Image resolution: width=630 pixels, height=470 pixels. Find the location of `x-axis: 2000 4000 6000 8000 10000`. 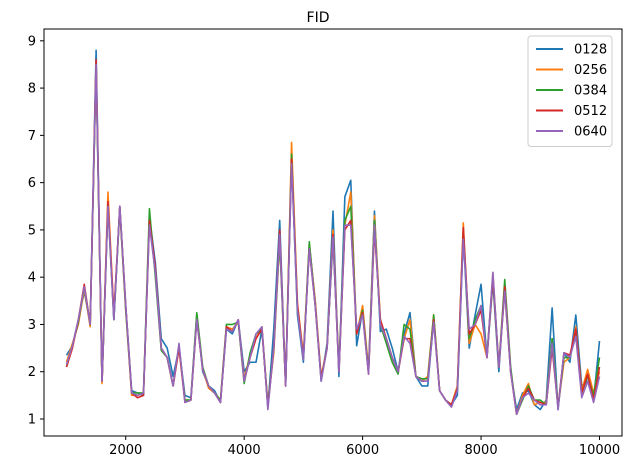

x-axis: 2000 4000 6000 8000 10000 is located at coordinates (364, 447).